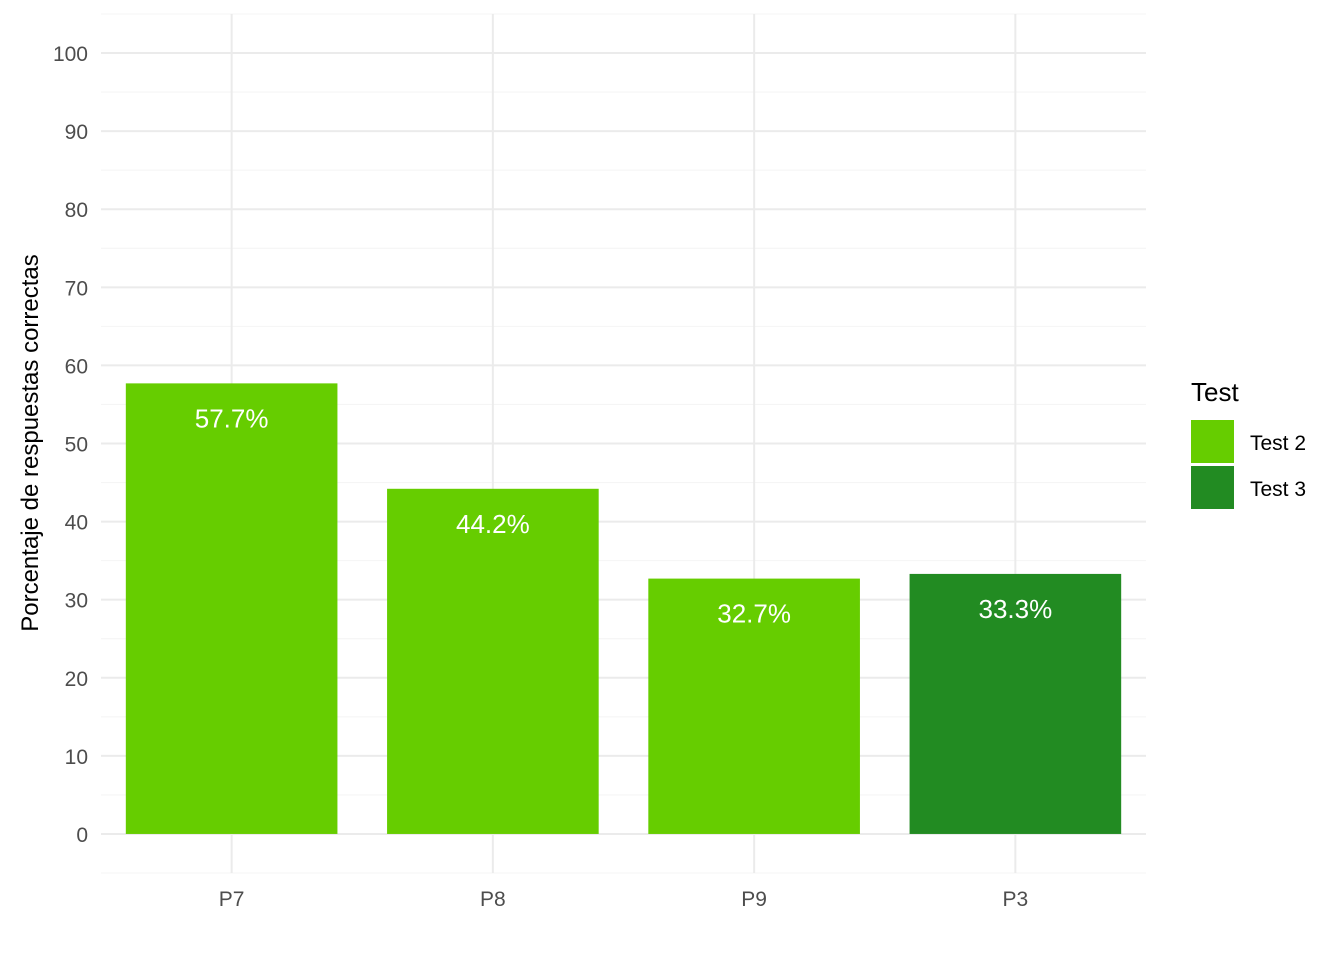  What do you see at coordinates (493, 899) in the screenshot?
I see `x-tick-label: P8` at bounding box center [493, 899].